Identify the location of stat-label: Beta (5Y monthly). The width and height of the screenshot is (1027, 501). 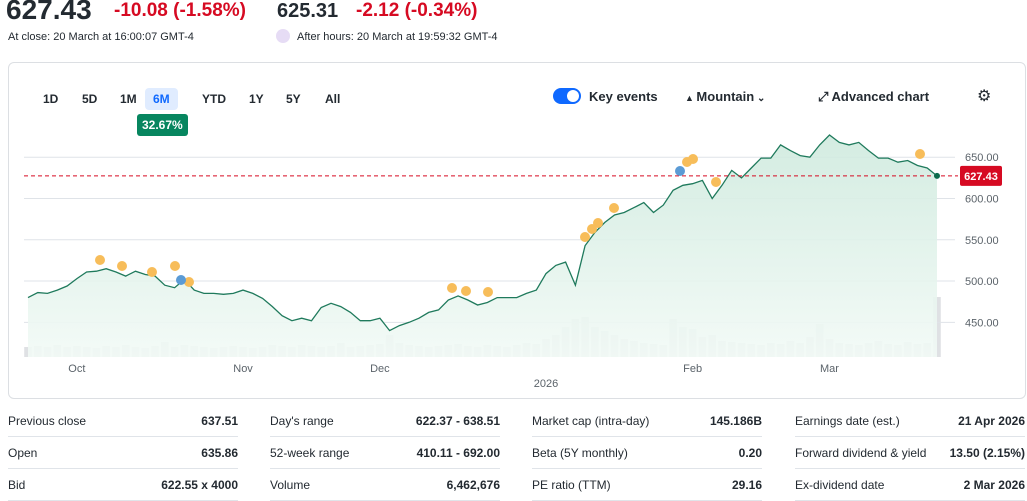
(580, 453).